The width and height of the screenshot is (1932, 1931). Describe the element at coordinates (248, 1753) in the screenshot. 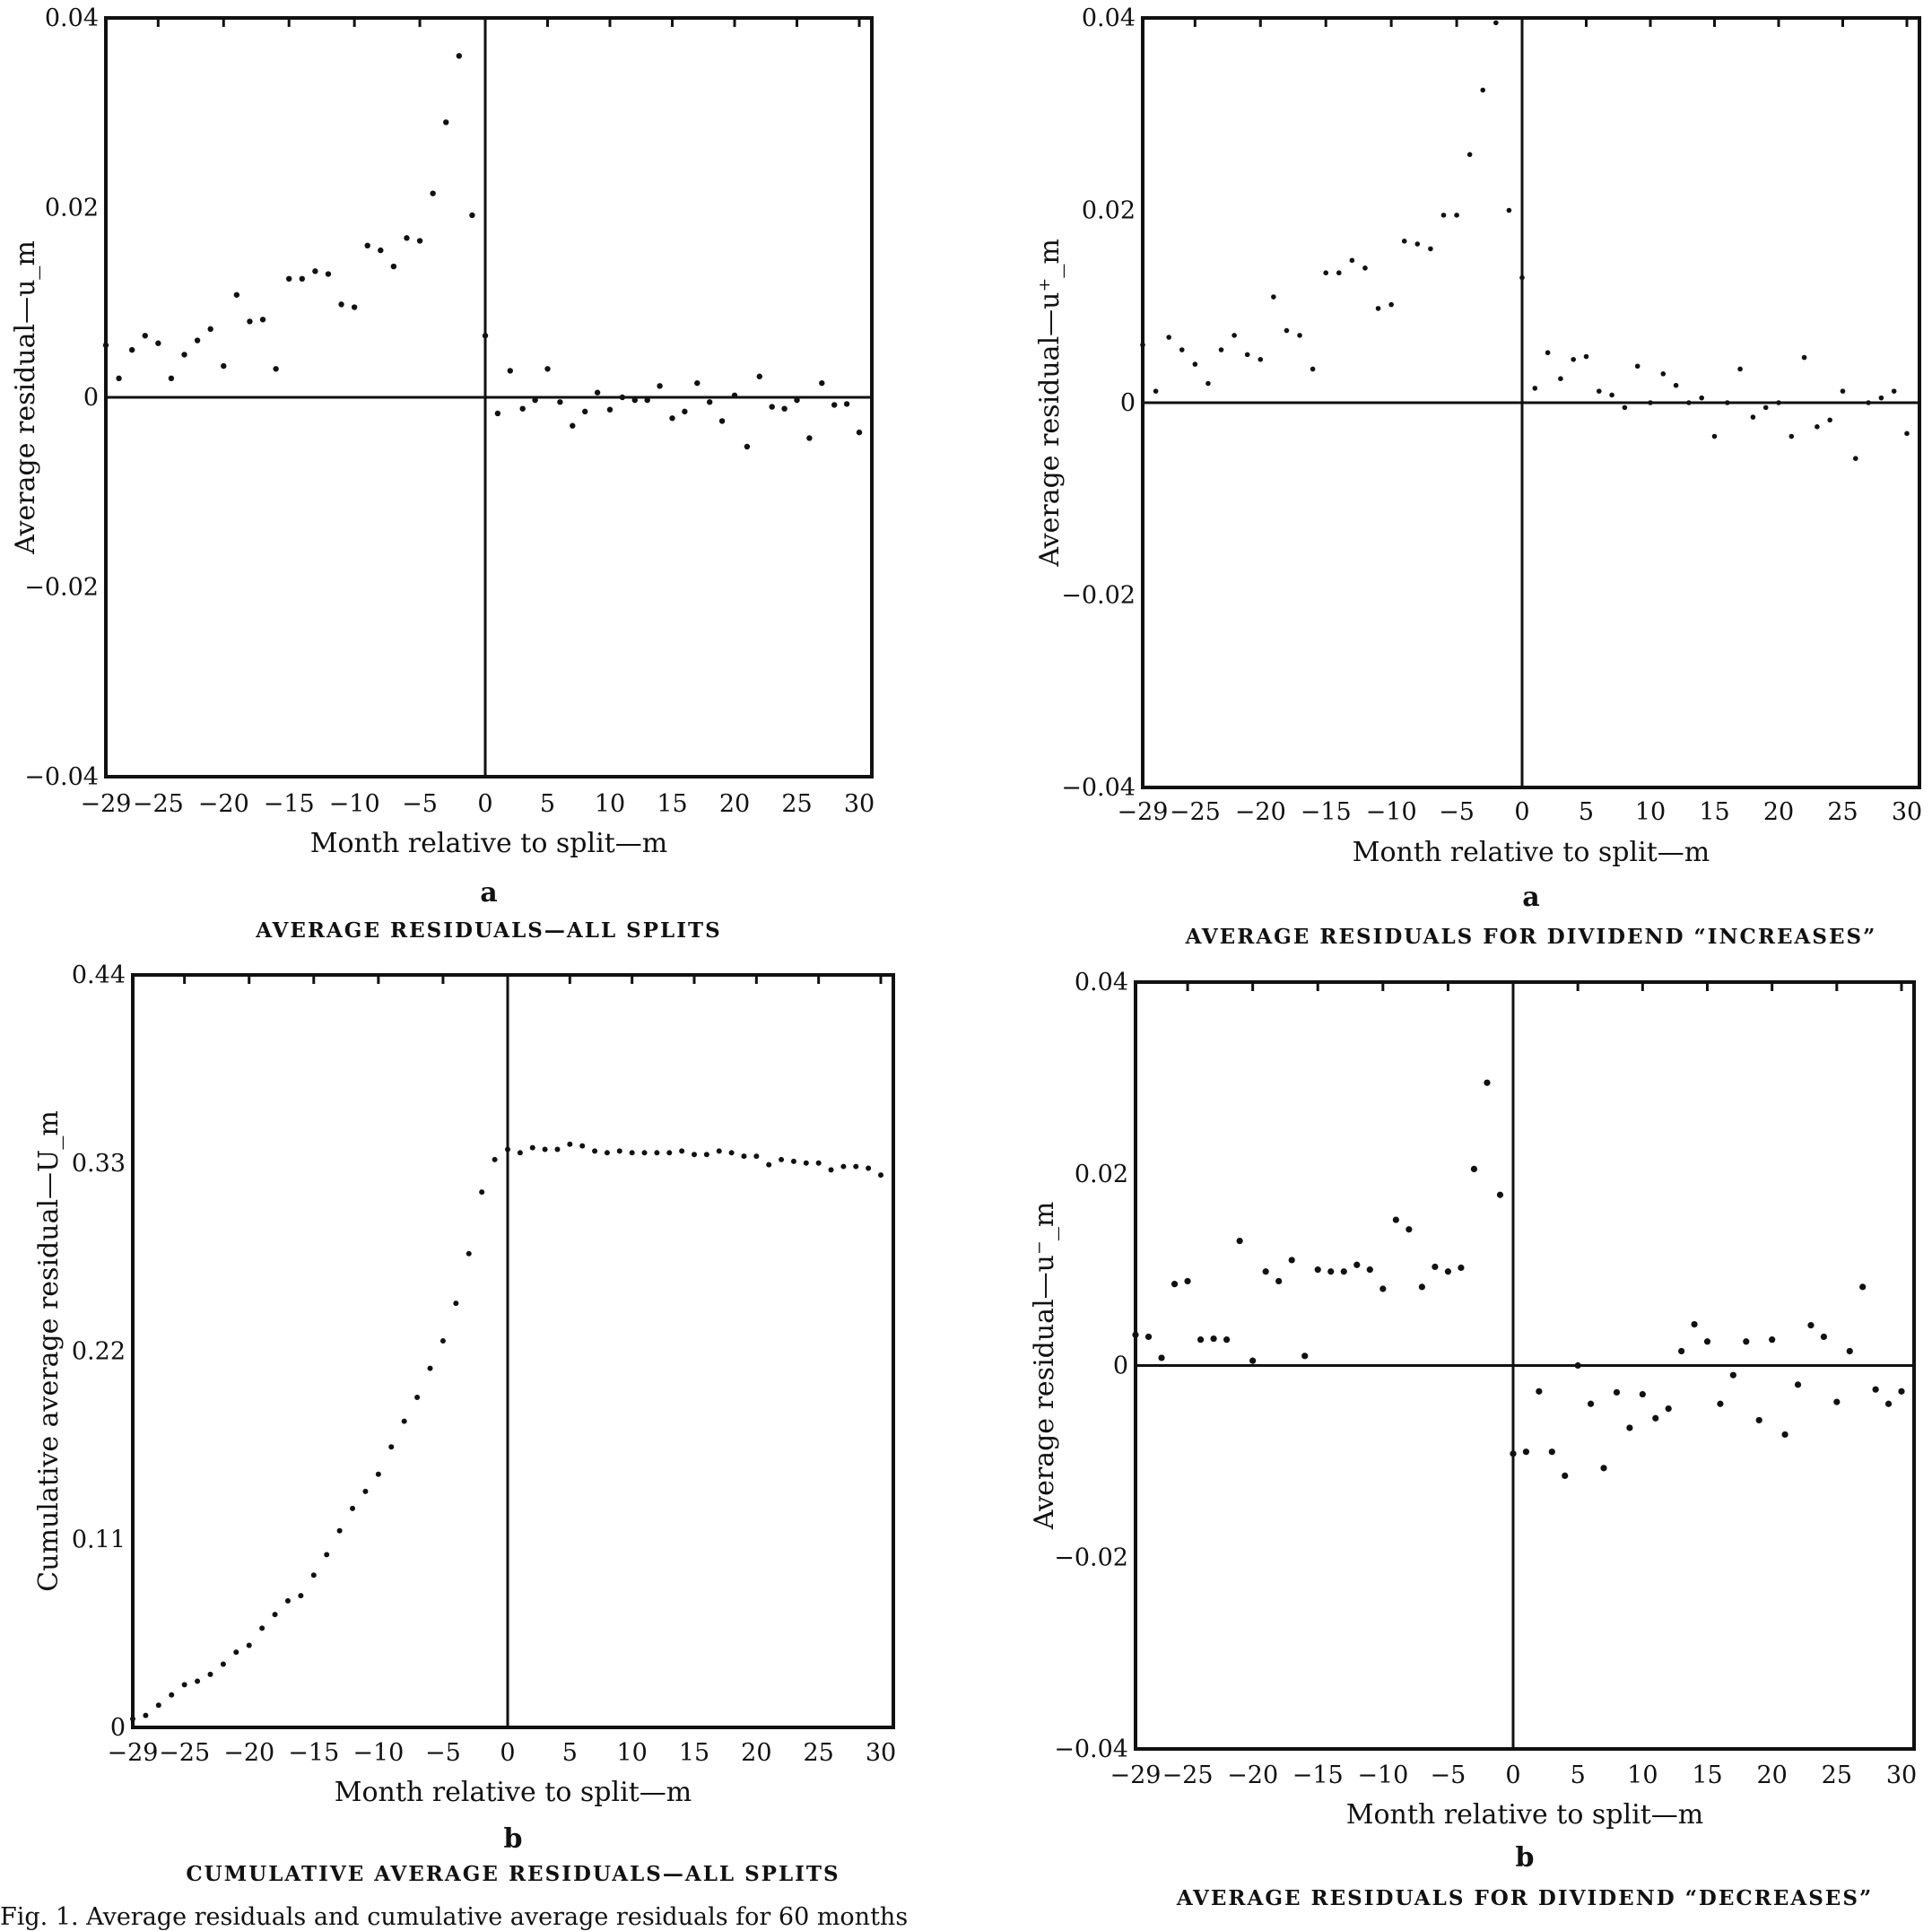

I see `x-tick-label: −20` at that location.